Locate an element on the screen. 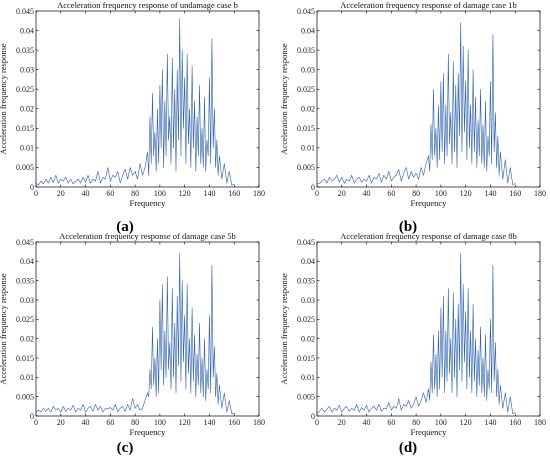 This screenshot has width=550, height=458. panel-label: (a) is located at coordinates (125, 227).